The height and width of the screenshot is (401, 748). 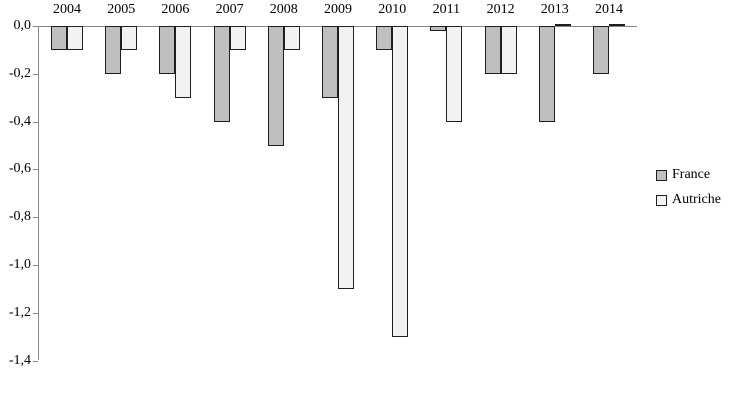 I want to click on bar-france-2010, so click(x=384, y=38).